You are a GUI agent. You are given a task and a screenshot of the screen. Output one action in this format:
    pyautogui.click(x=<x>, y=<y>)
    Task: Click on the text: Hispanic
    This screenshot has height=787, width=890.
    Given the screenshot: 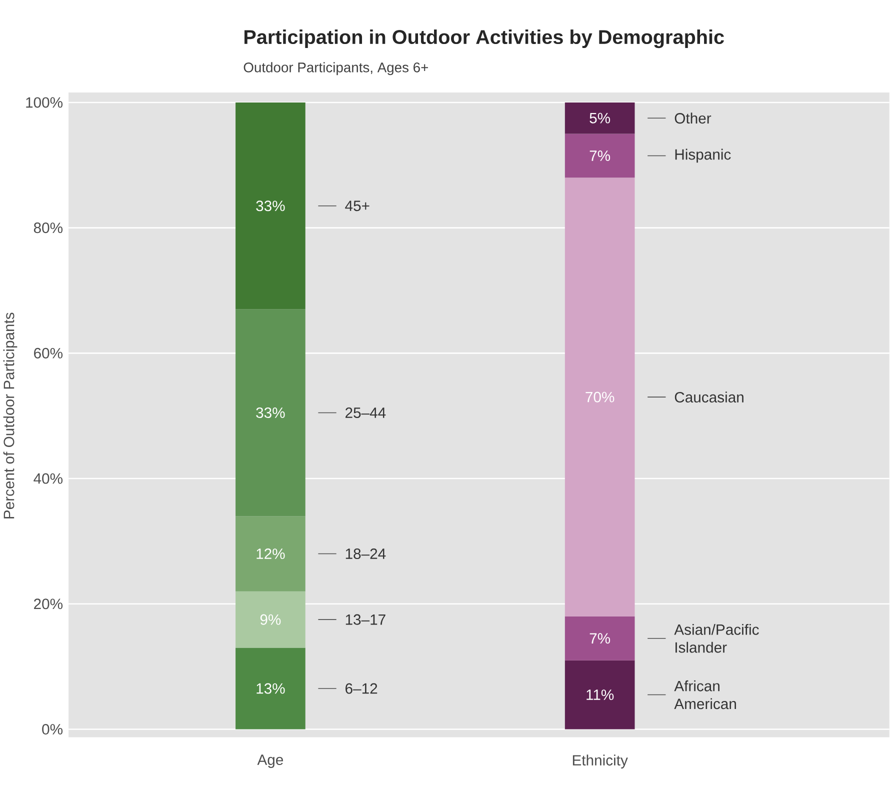 What is the action you would take?
    pyautogui.click(x=703, y=155)
    